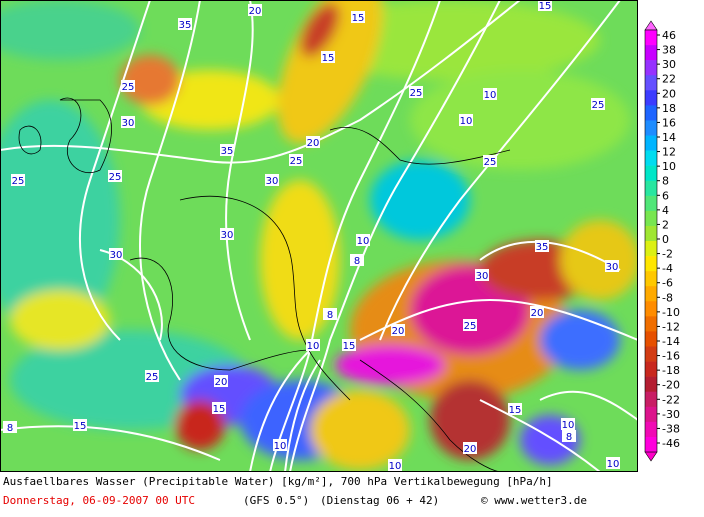 The width and height of the screenshot is (704, 517). I want to click on colorbar-label: 18, so click(669, 108).